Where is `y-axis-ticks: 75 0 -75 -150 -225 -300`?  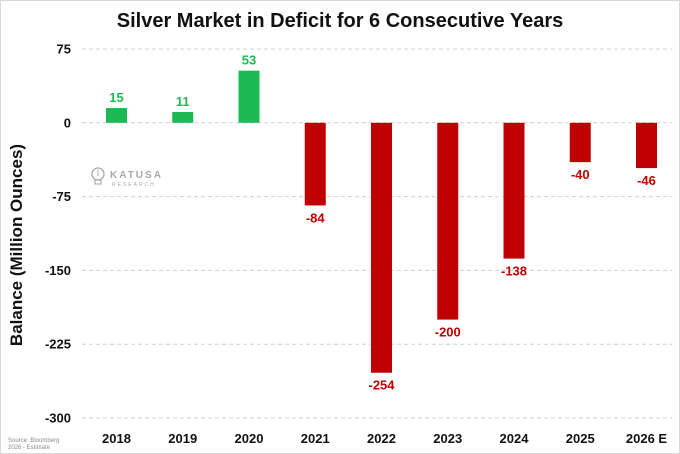 y-axis-ticks: 75 0 -75 -150 -225 -300 is located at coordinates (58, 234).